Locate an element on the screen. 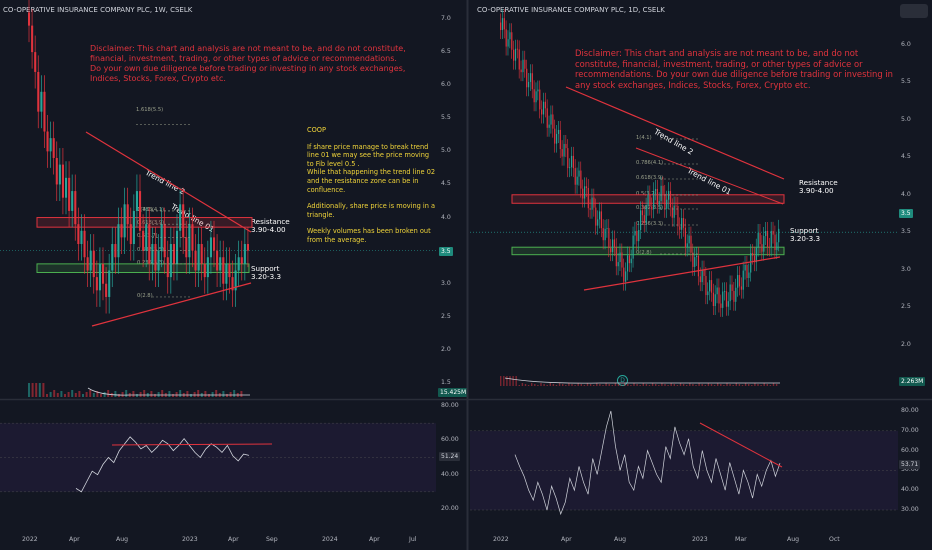 This screenshot has width=932, height=550. right-price-tick: 6.0 is located at coordinates (906, 44).